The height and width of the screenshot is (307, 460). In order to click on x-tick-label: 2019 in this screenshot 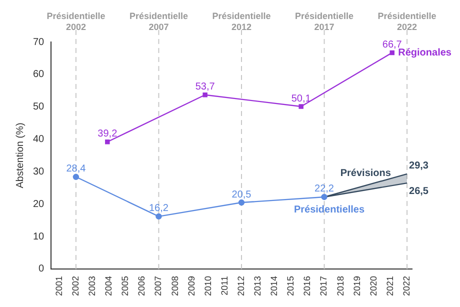, I will do `click(357, 286)`.